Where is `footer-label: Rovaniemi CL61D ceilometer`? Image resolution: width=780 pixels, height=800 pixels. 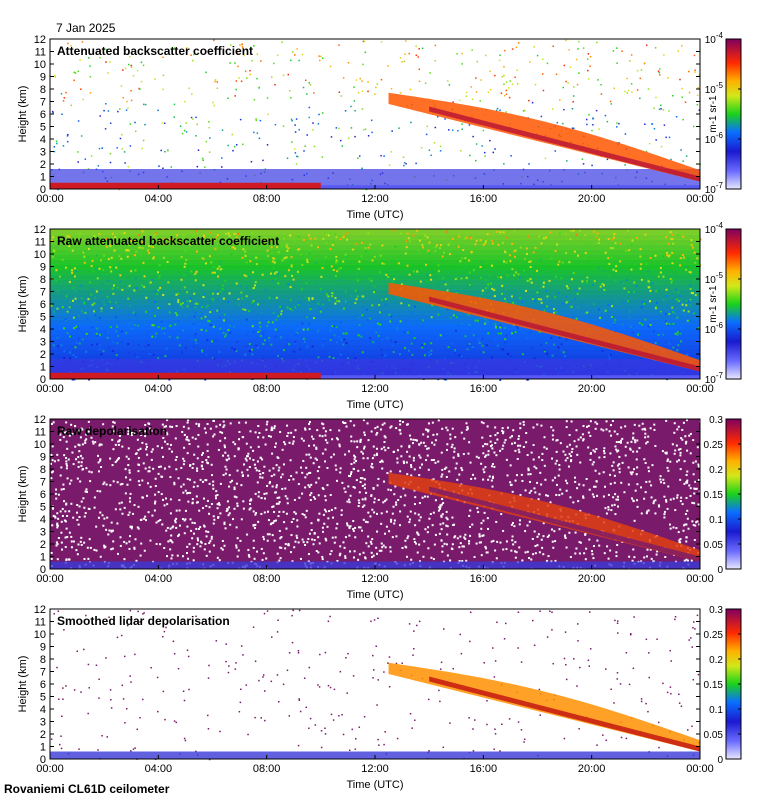
footer-label: Rovaniemi CL61D ceilometer is located at coordinates (87, 789).